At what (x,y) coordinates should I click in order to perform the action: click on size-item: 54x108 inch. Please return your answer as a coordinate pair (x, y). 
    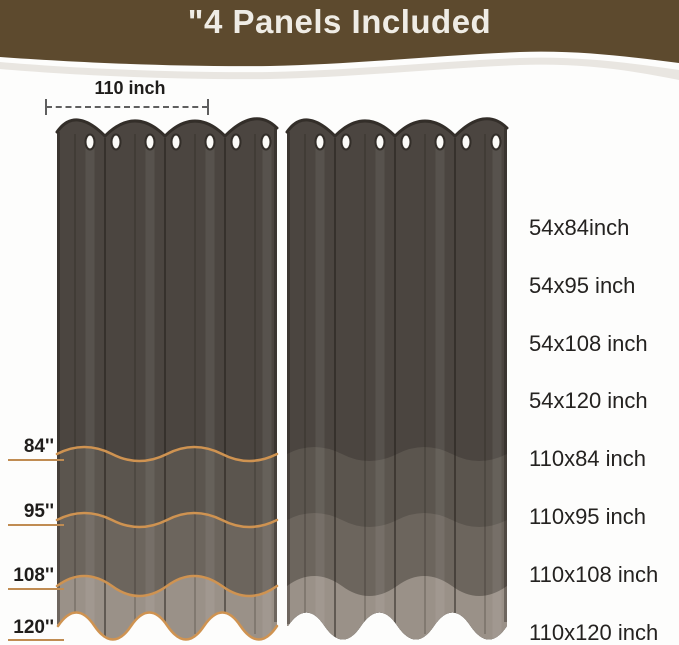
    Looking at the image, I should click on (588, 343).